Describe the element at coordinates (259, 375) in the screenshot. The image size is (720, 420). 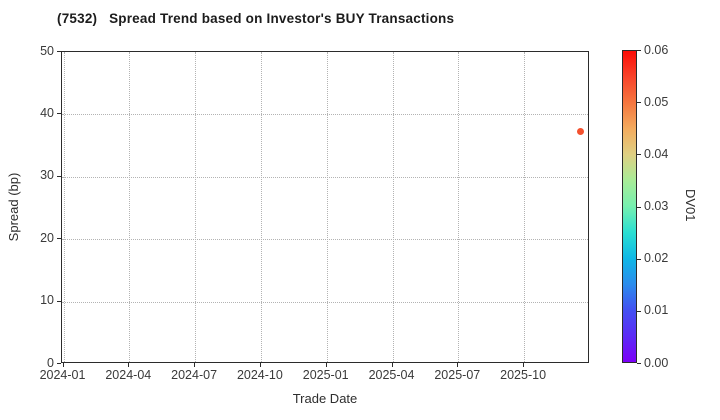
I see `x-tick-label: 2024-10` at that location.